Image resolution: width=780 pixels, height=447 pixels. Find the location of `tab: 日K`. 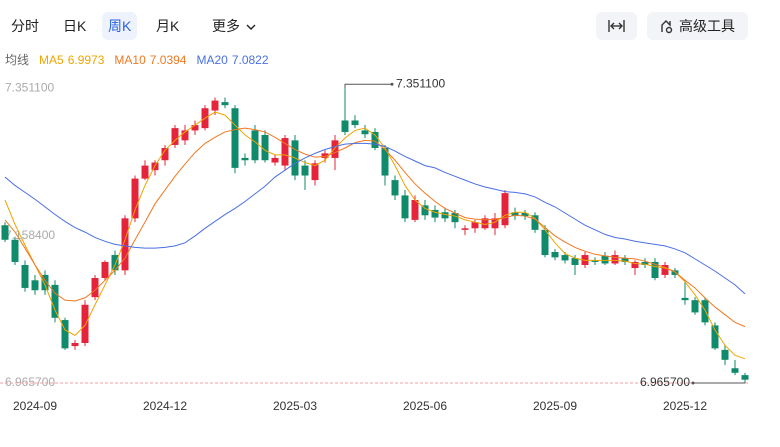

tab: 日K is located at coordinates (74, 26).